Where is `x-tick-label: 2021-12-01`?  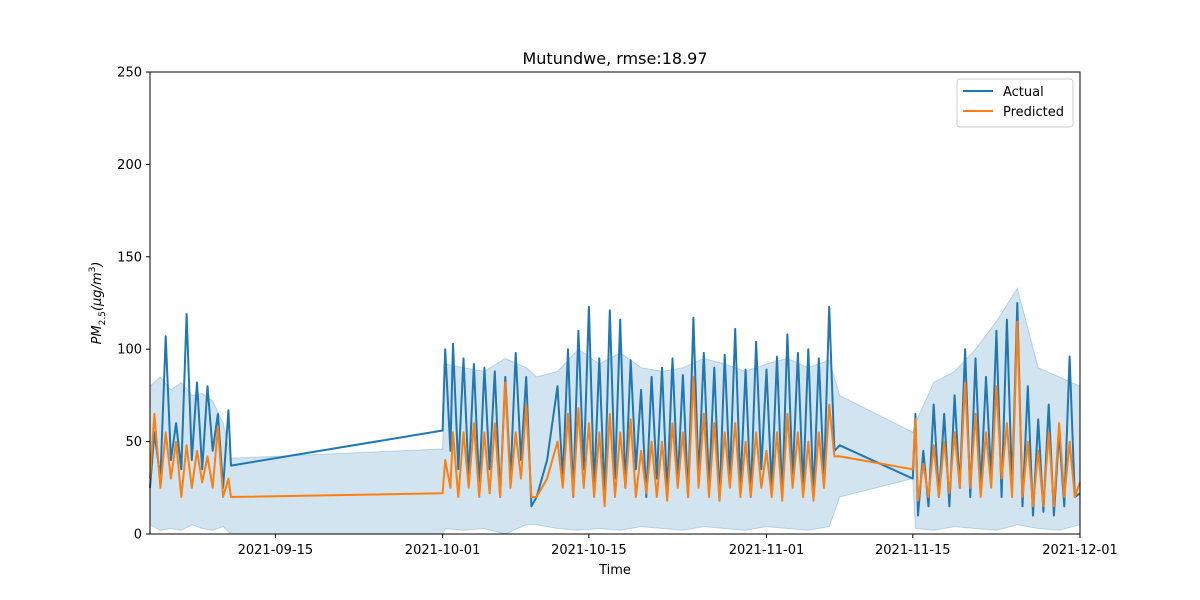 x-tick-label: 2021-12-01 is located at coordinates (1080, 550).